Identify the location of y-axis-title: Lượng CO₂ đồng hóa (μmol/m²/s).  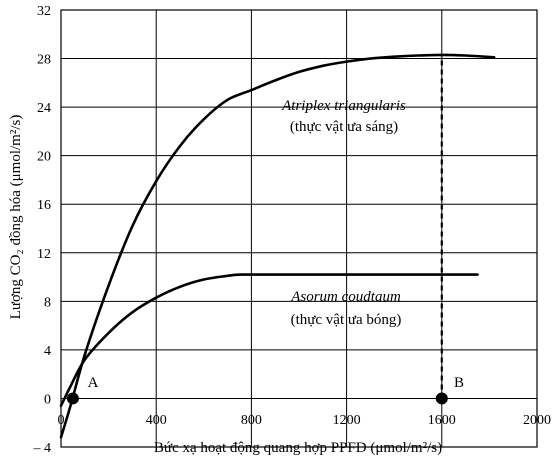
(16, 217).